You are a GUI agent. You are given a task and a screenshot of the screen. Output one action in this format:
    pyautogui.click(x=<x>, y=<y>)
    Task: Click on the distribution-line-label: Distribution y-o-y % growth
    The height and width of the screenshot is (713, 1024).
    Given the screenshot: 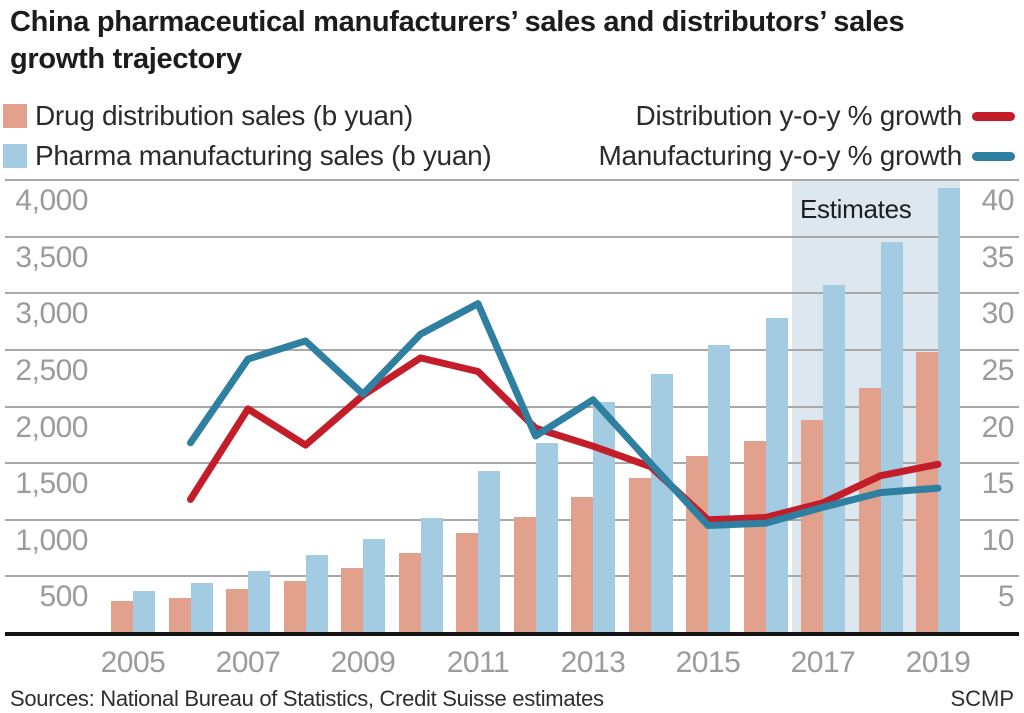 What is the action you would take?
    pyautogui.click(x=799, y=115)
    